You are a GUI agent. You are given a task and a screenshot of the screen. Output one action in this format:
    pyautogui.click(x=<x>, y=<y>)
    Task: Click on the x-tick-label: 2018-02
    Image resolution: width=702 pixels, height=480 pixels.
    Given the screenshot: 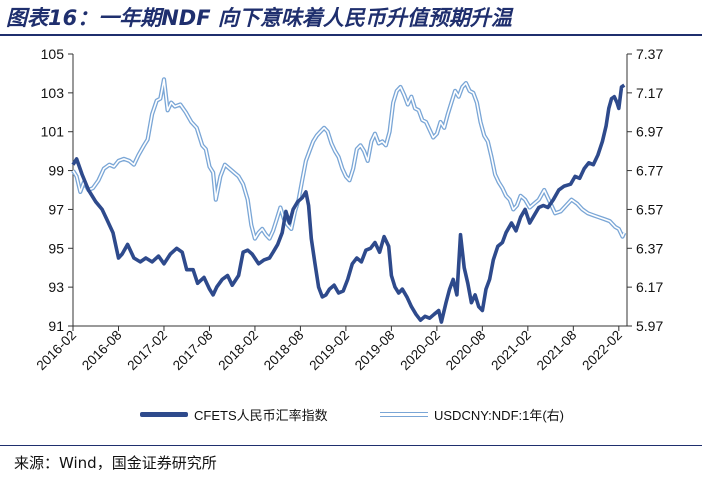 What is the action you would take?
    pyautogui.click(x=238, y=351)
    